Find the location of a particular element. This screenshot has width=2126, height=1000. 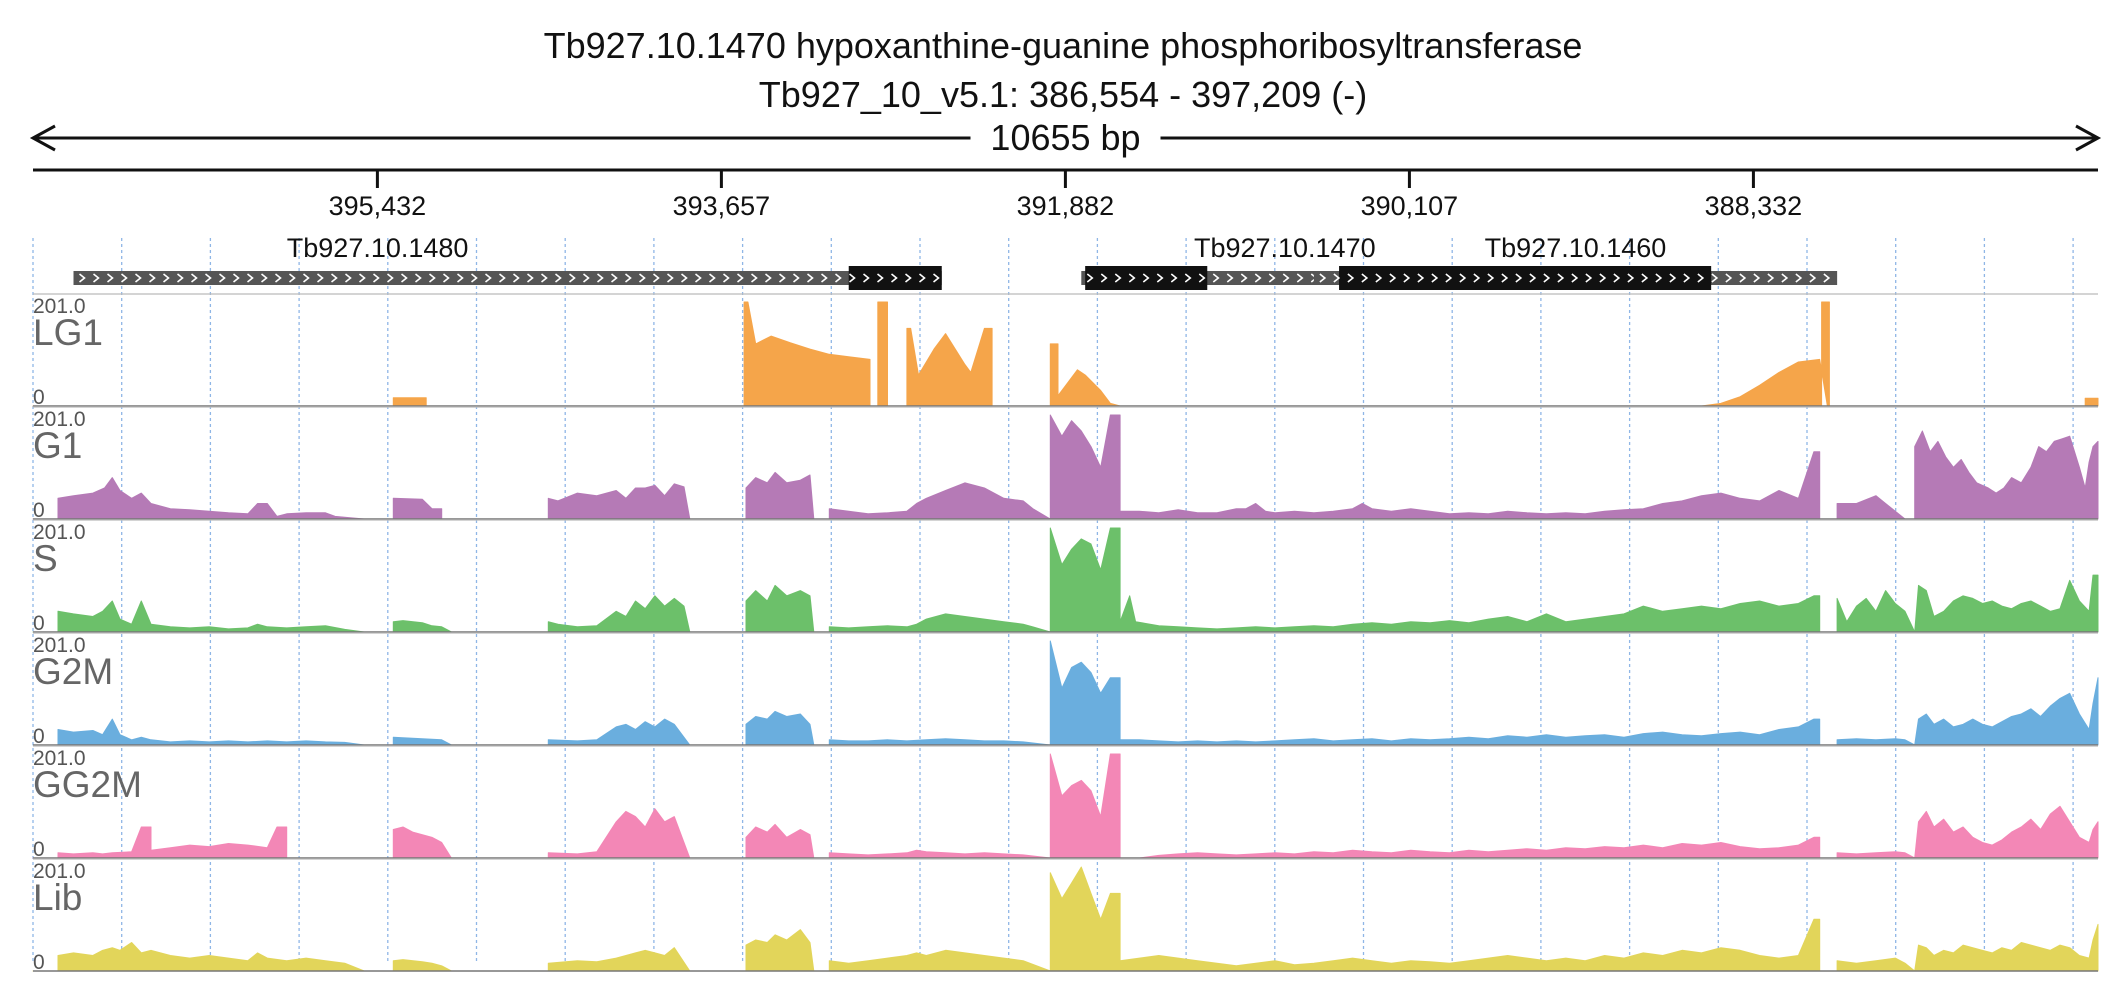

track-name: G2M is located at coordinates (73, 671).